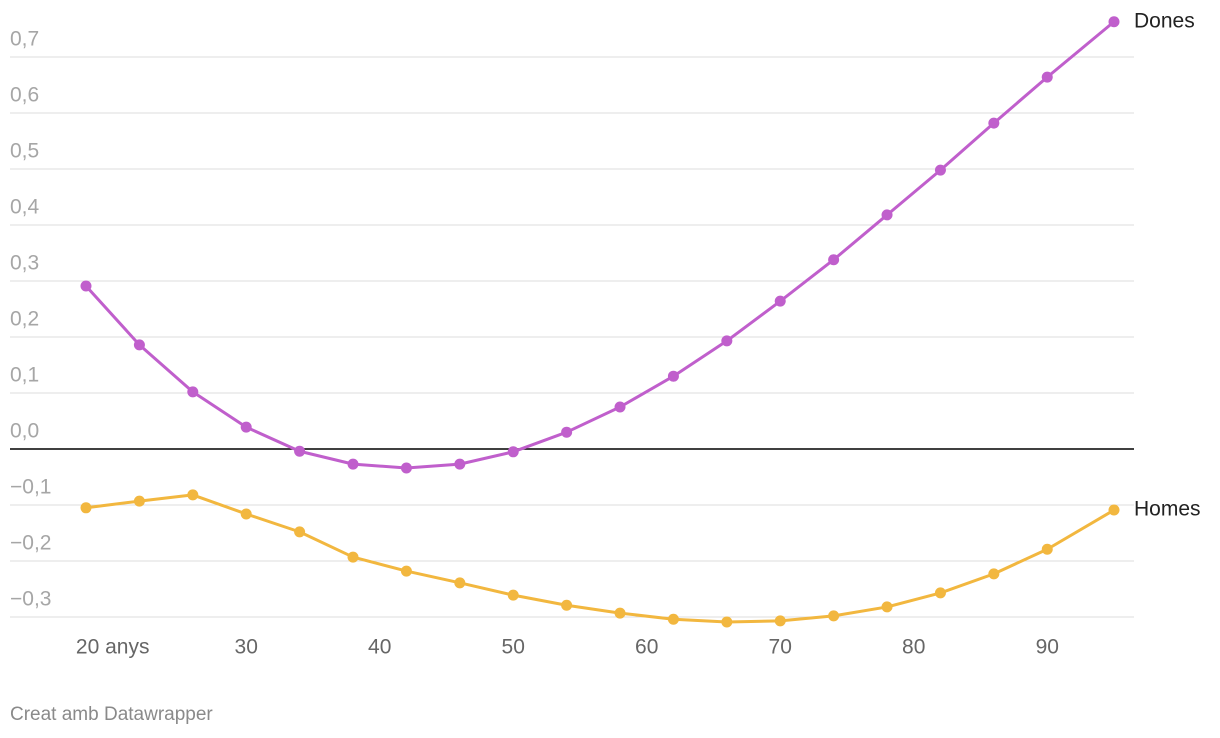  Describe the element at coordinates (646, 647) in the screenshot. I see `x-tick-label: 60` at that location.